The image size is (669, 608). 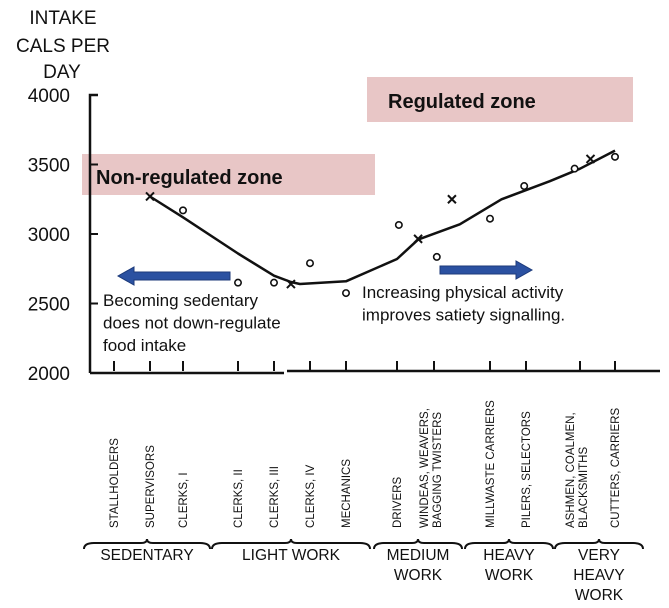 I want to click on y-tick-label: 2500, so click(x=49, y=305).